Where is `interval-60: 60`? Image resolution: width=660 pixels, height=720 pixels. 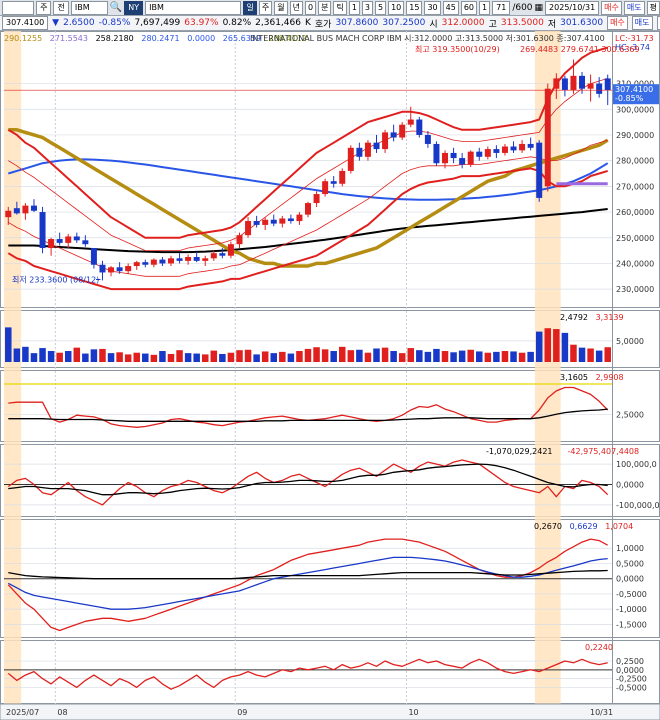
interval-60: 60 is located at coordinates (469, 7).